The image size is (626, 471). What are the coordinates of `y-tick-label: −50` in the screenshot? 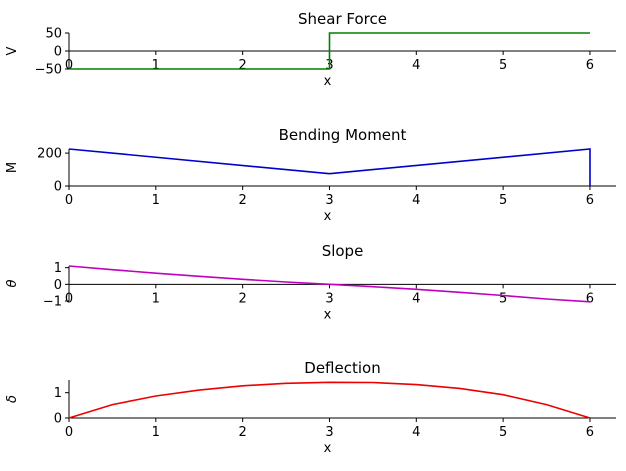 It's located at (48, 70).